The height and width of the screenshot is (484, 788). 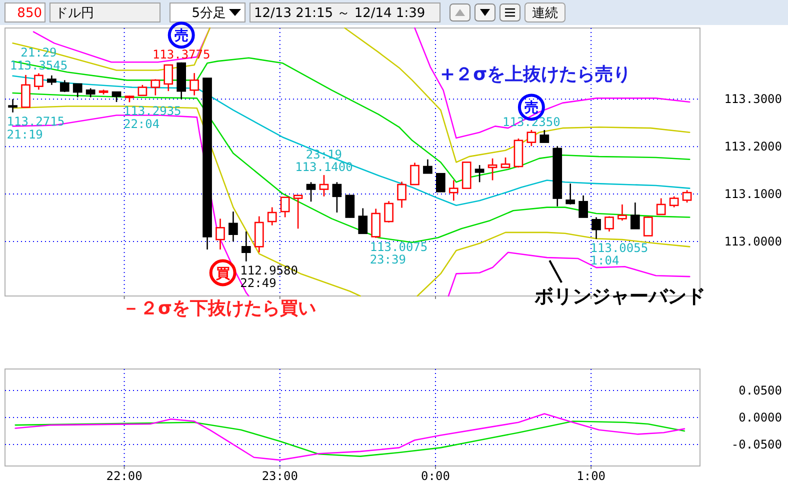 What do you see at coordinates (591, 476) in the screenshot?
I see `x-tick-label: 1:00` at bounding box center [591, 476].